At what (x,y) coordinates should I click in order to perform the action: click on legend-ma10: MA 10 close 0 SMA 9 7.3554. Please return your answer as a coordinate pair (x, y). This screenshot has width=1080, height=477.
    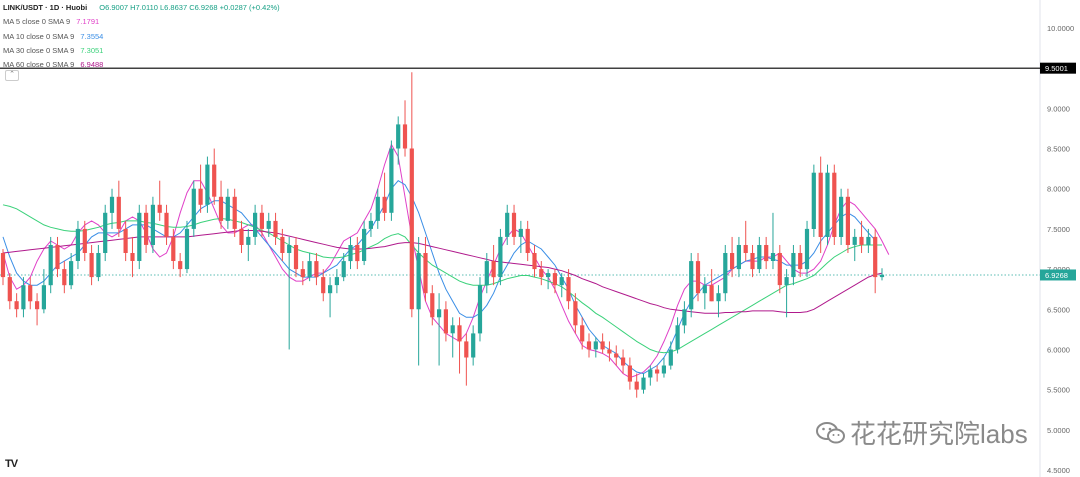
    Looking at the image, I should click on (141, 37).